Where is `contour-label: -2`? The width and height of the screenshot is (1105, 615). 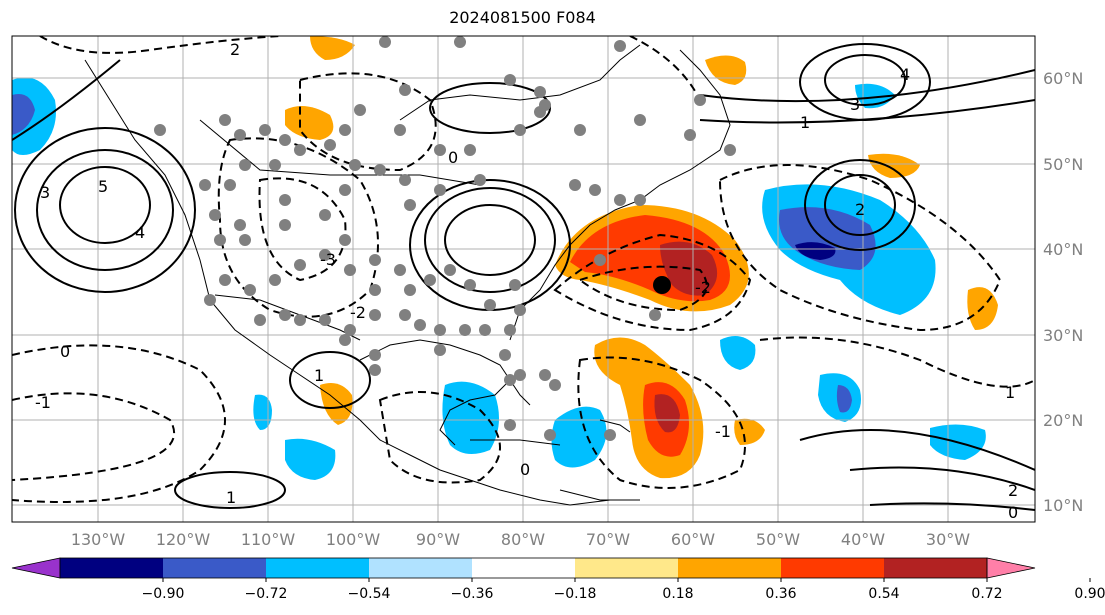
contour-label: -2 is located at coordinates (703, 287).